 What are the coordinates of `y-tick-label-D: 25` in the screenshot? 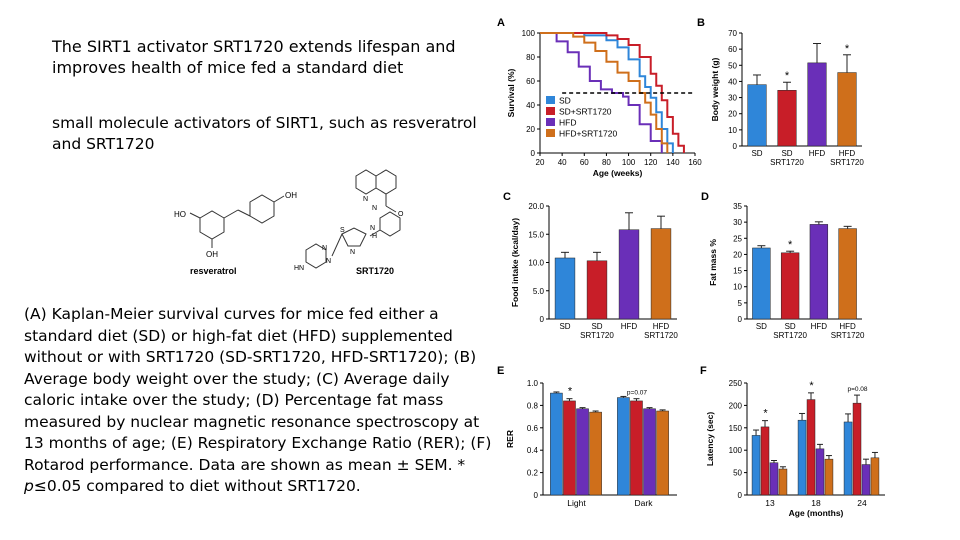 It's located at (737, 238).